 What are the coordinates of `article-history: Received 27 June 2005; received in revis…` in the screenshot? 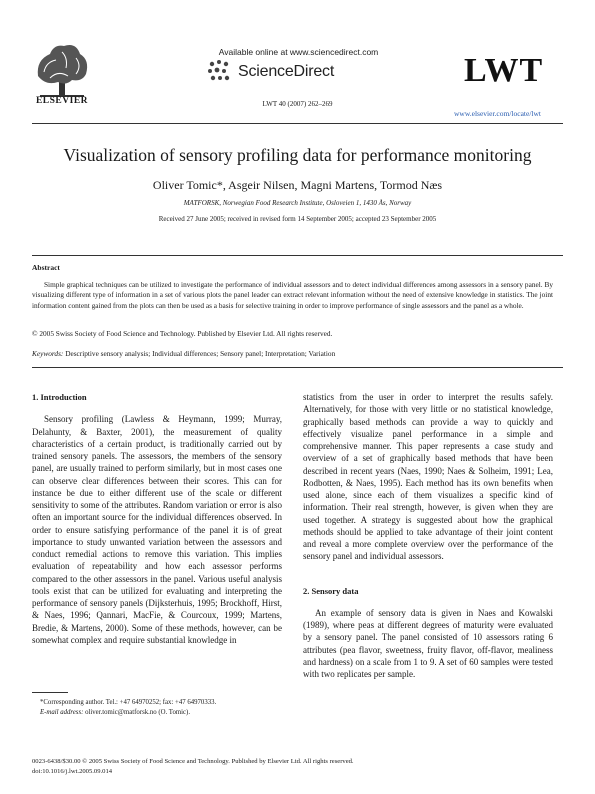 It's located at (297, 219).